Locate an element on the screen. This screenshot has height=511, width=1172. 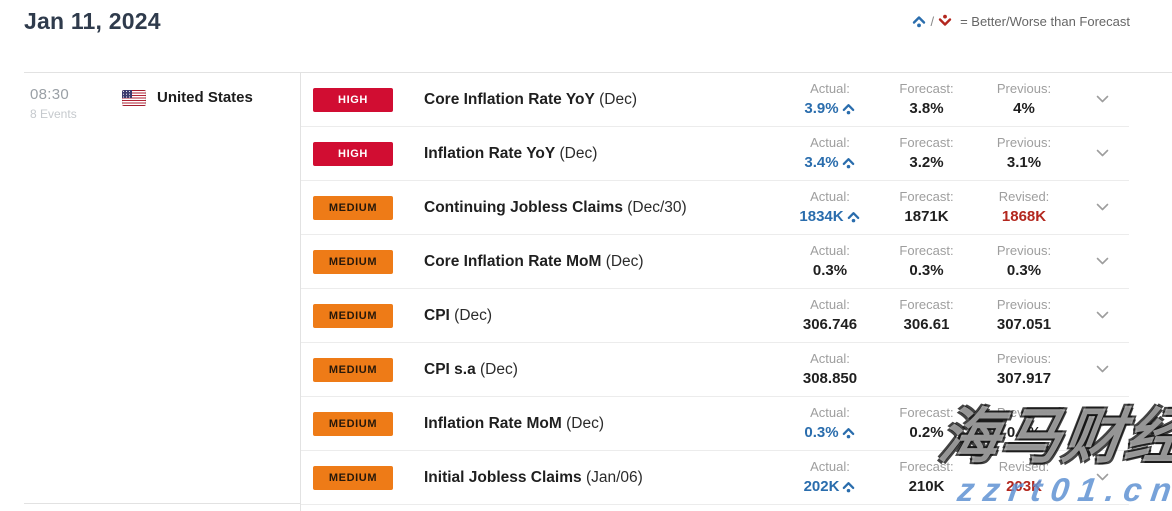
event-title: Inflation Rate MoM (Dec) is located at coordinates (602, 424).